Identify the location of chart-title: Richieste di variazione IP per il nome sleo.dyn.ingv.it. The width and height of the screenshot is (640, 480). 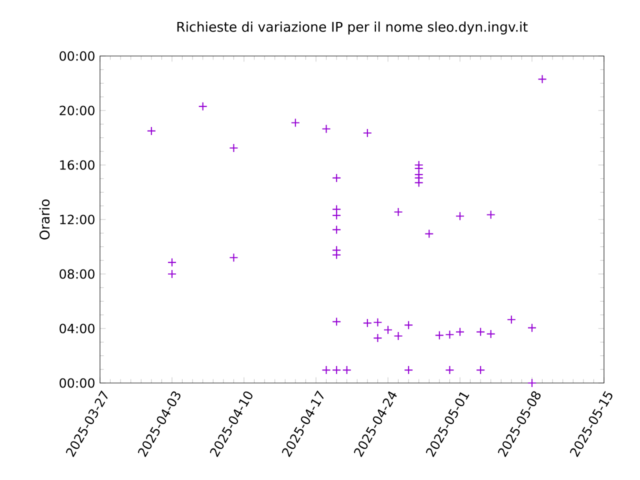
(352, 28).